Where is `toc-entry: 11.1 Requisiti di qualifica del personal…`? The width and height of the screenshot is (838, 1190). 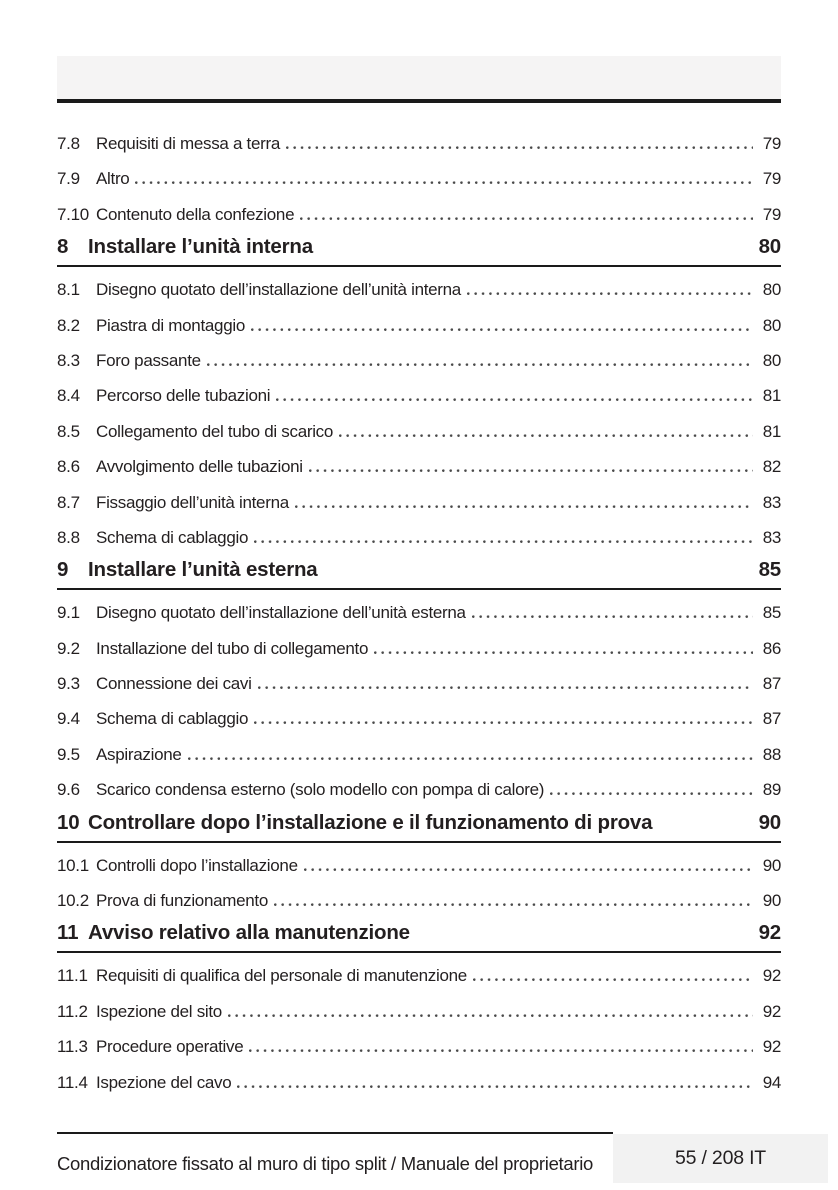 toc-entry: 11.1 Requisiti di qualifica del personal… is located at coordinates (419, 982).